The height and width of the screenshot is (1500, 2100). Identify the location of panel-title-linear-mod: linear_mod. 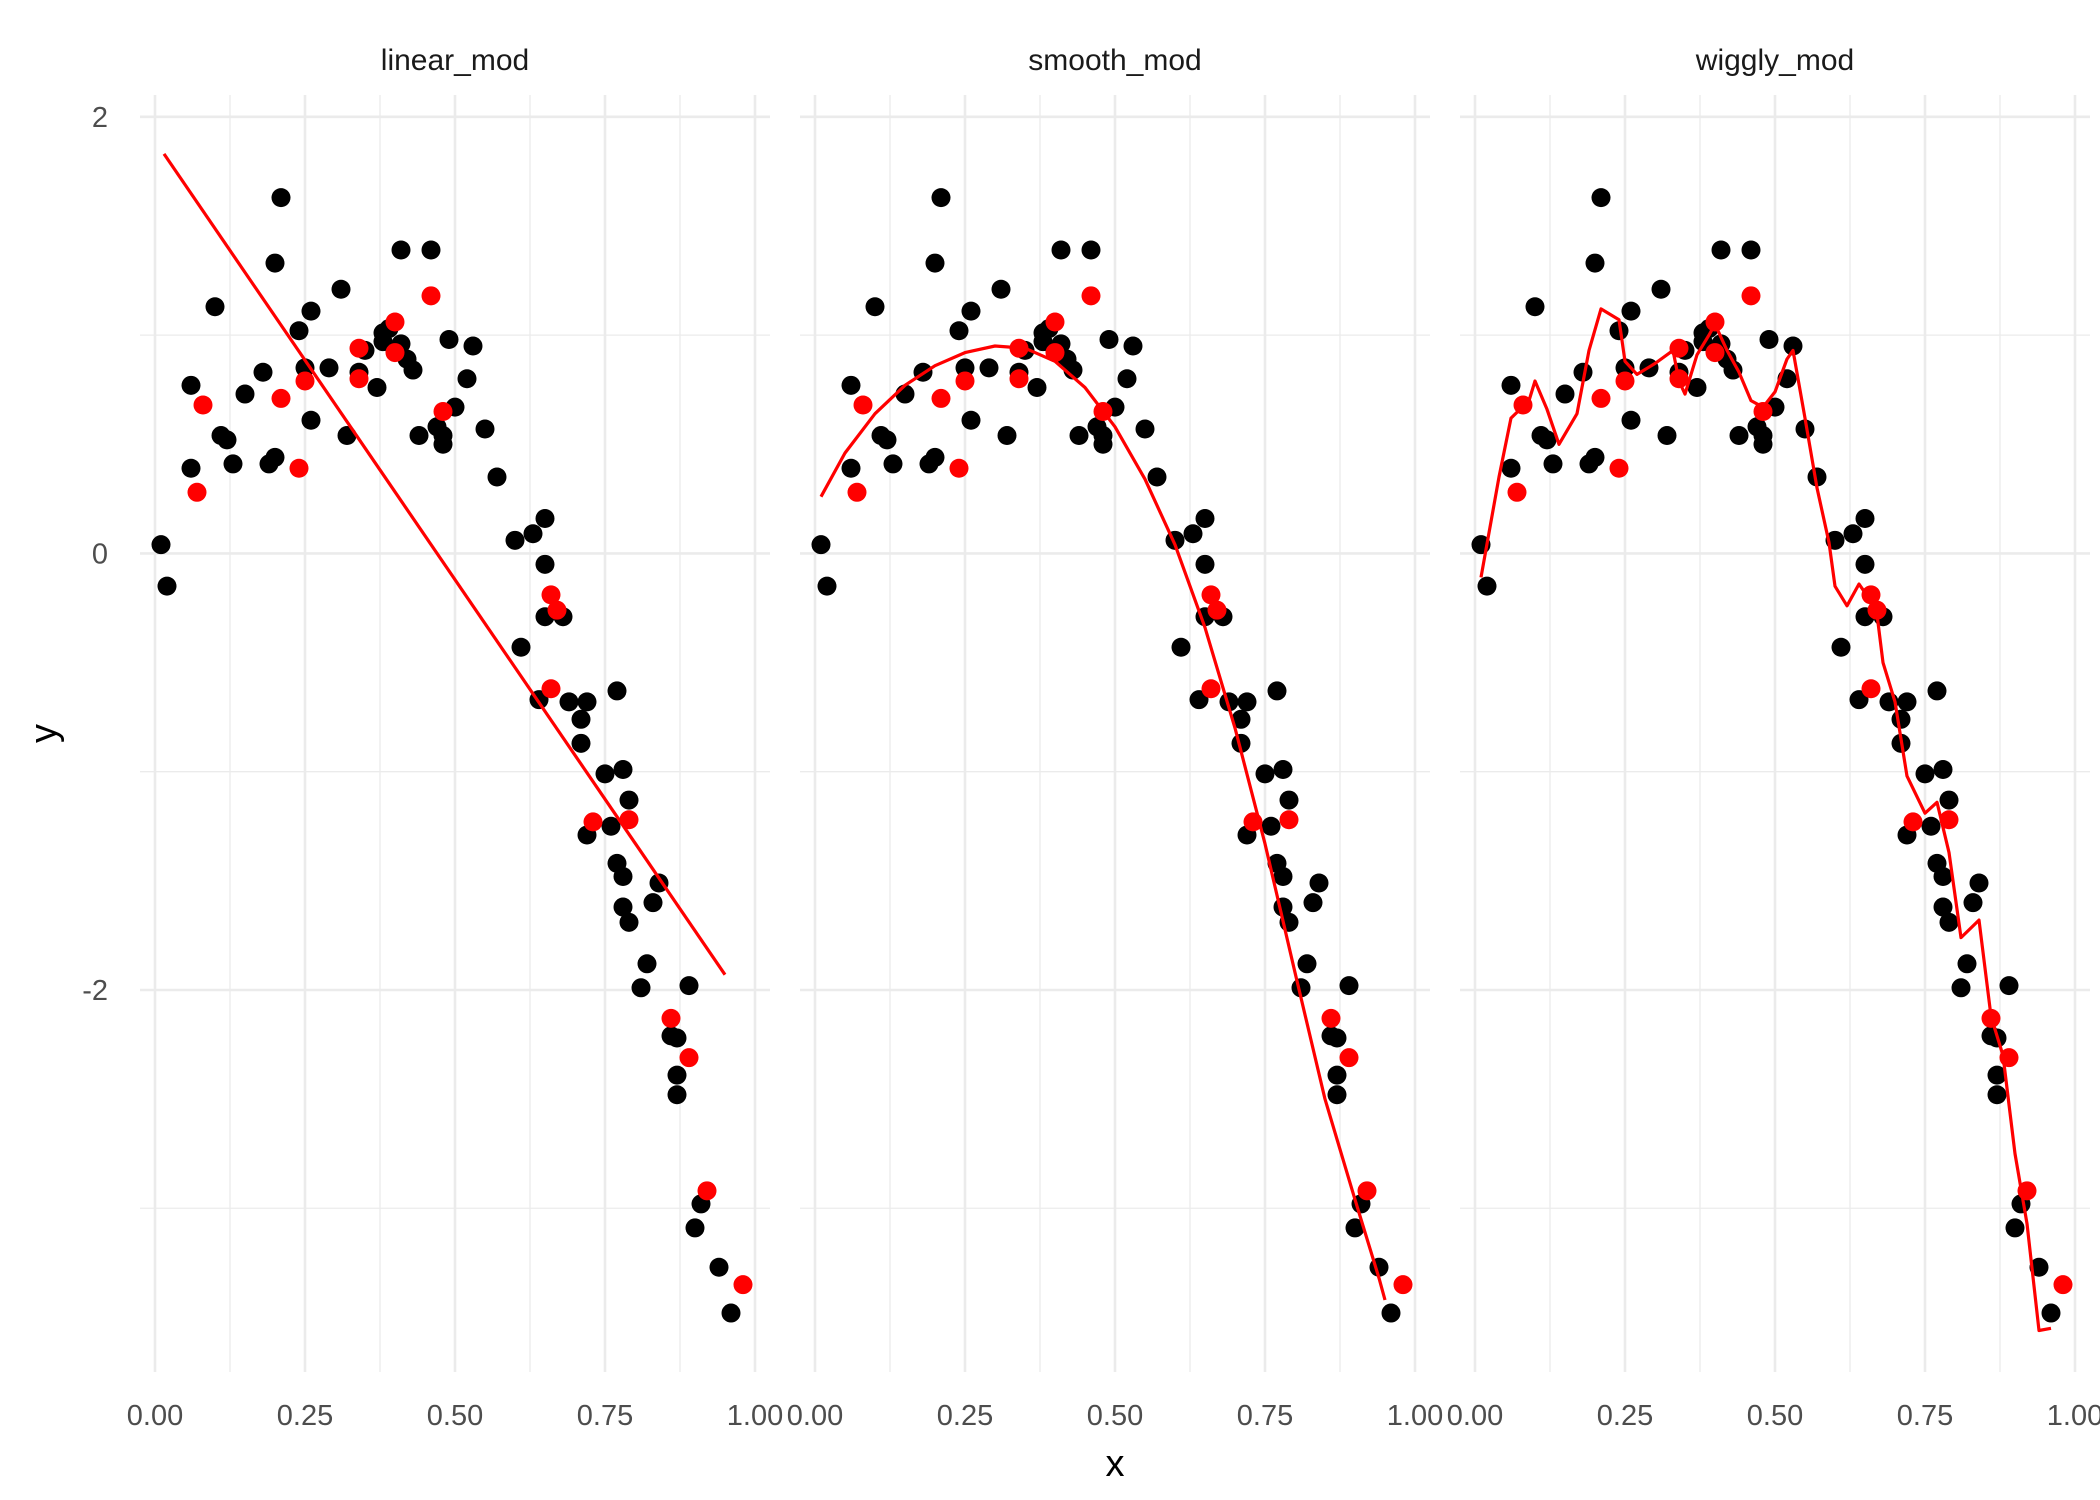
(455, 60).